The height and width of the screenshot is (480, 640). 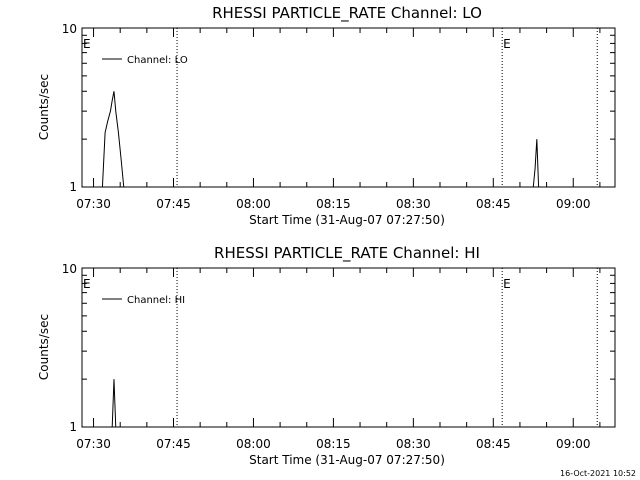 What do you see at coordinates (173, 444) in the screenshot?
I see `panel-hi-x-tick-label: 07:45` at bounding box center [173, 444].